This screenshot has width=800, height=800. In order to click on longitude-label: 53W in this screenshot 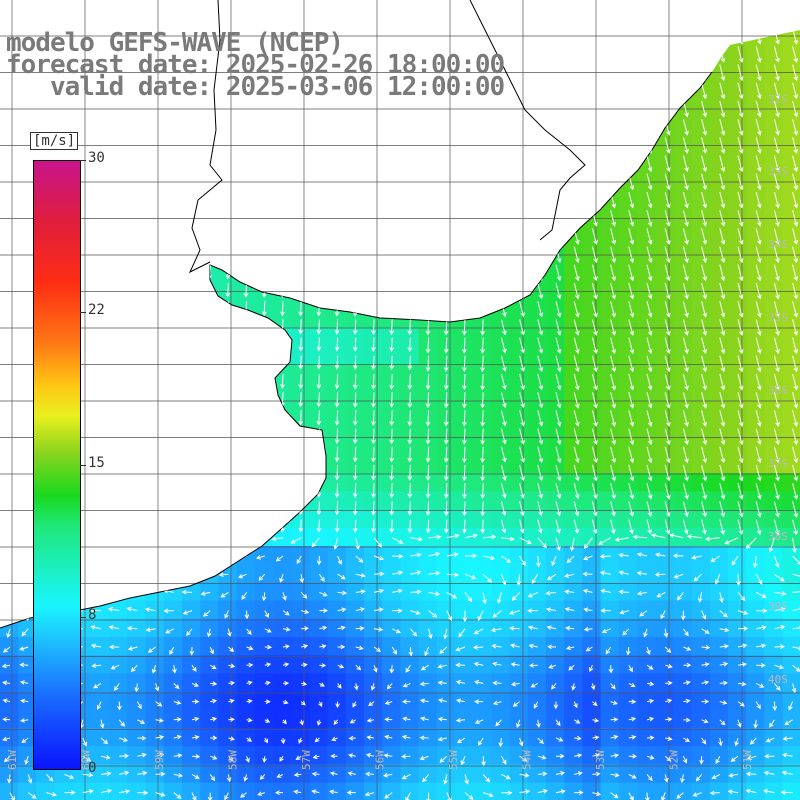, I will do `click(600, 760)`.